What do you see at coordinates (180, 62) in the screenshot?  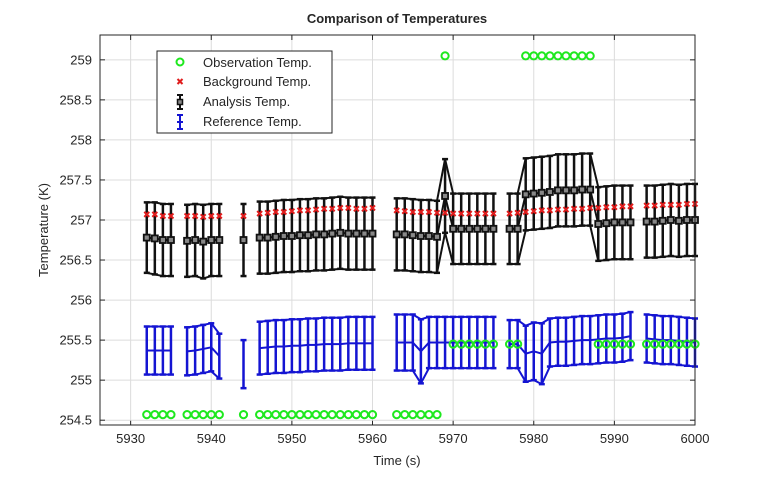 I see `legend-circle-icon` at bounding box center [180, 62].